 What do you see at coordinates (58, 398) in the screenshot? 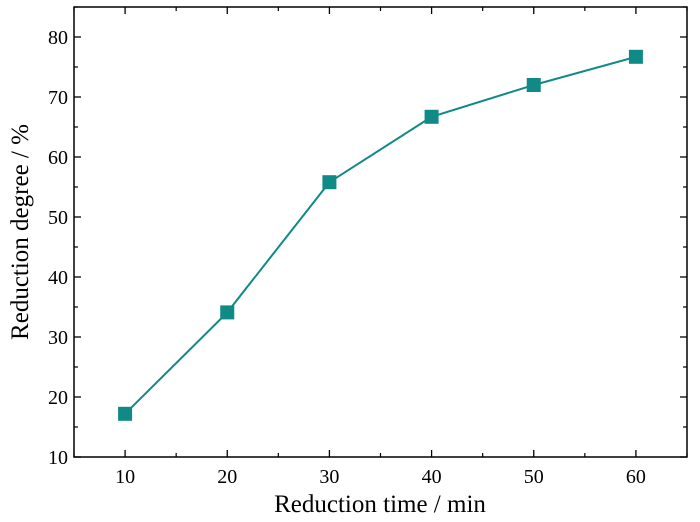
I see `y-tick-label: 20` at bounding box center [58, 398].